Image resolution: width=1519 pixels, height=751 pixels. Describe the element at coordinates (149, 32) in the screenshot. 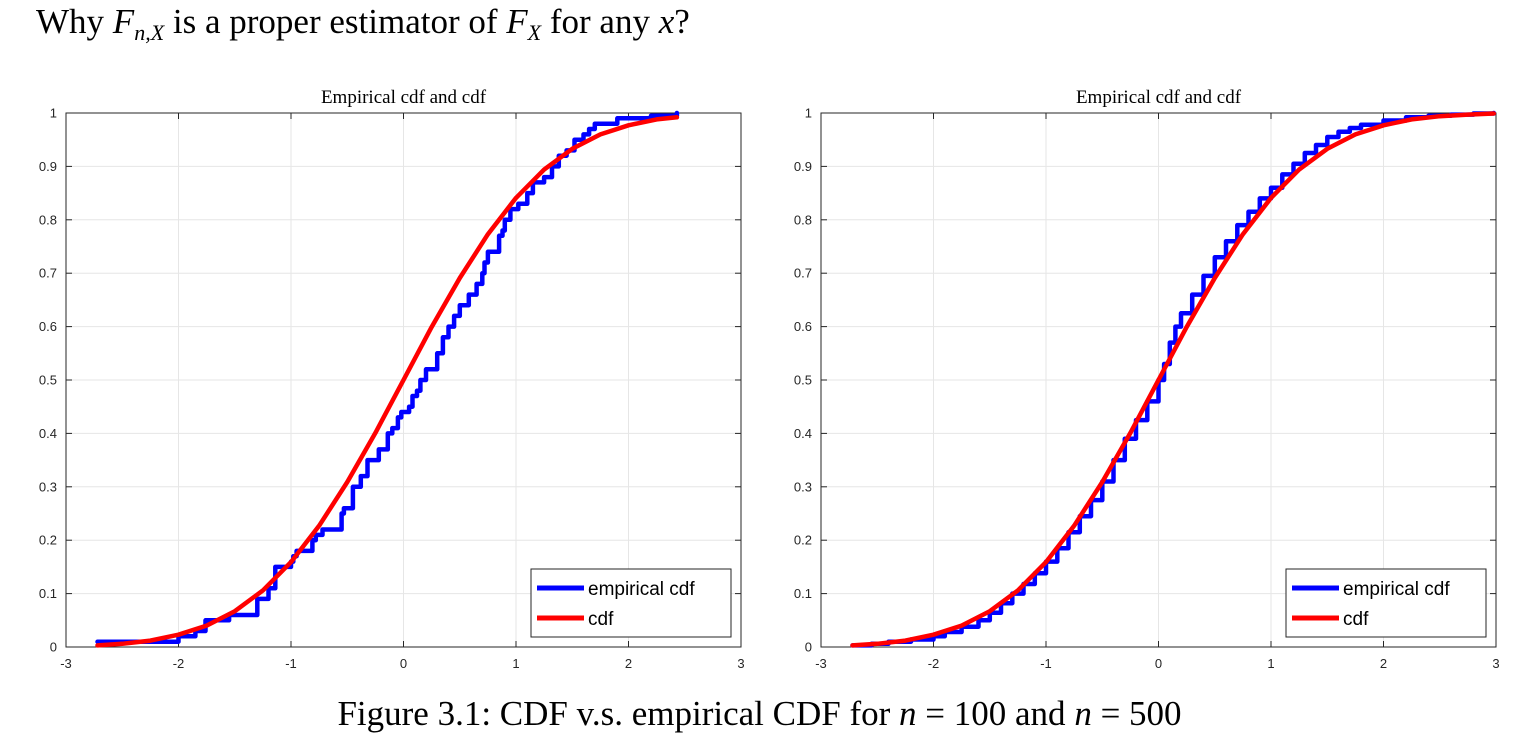

I see `fn-subscript: n,X` at that location.